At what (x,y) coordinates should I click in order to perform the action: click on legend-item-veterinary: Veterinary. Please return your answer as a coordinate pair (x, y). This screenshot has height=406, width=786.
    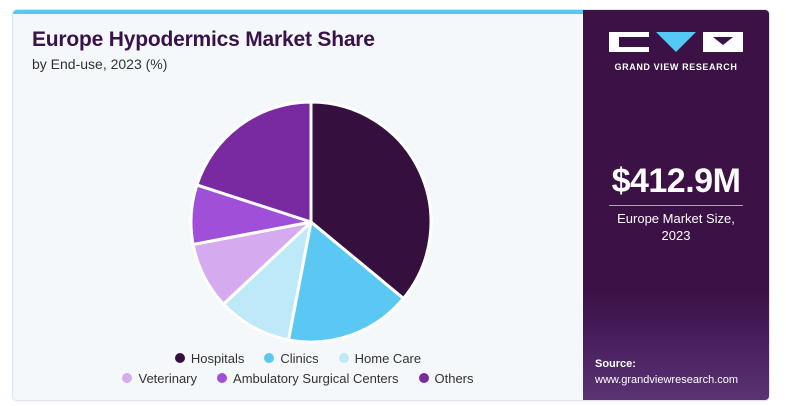
    Looking at the image, I should click on (159, 378).